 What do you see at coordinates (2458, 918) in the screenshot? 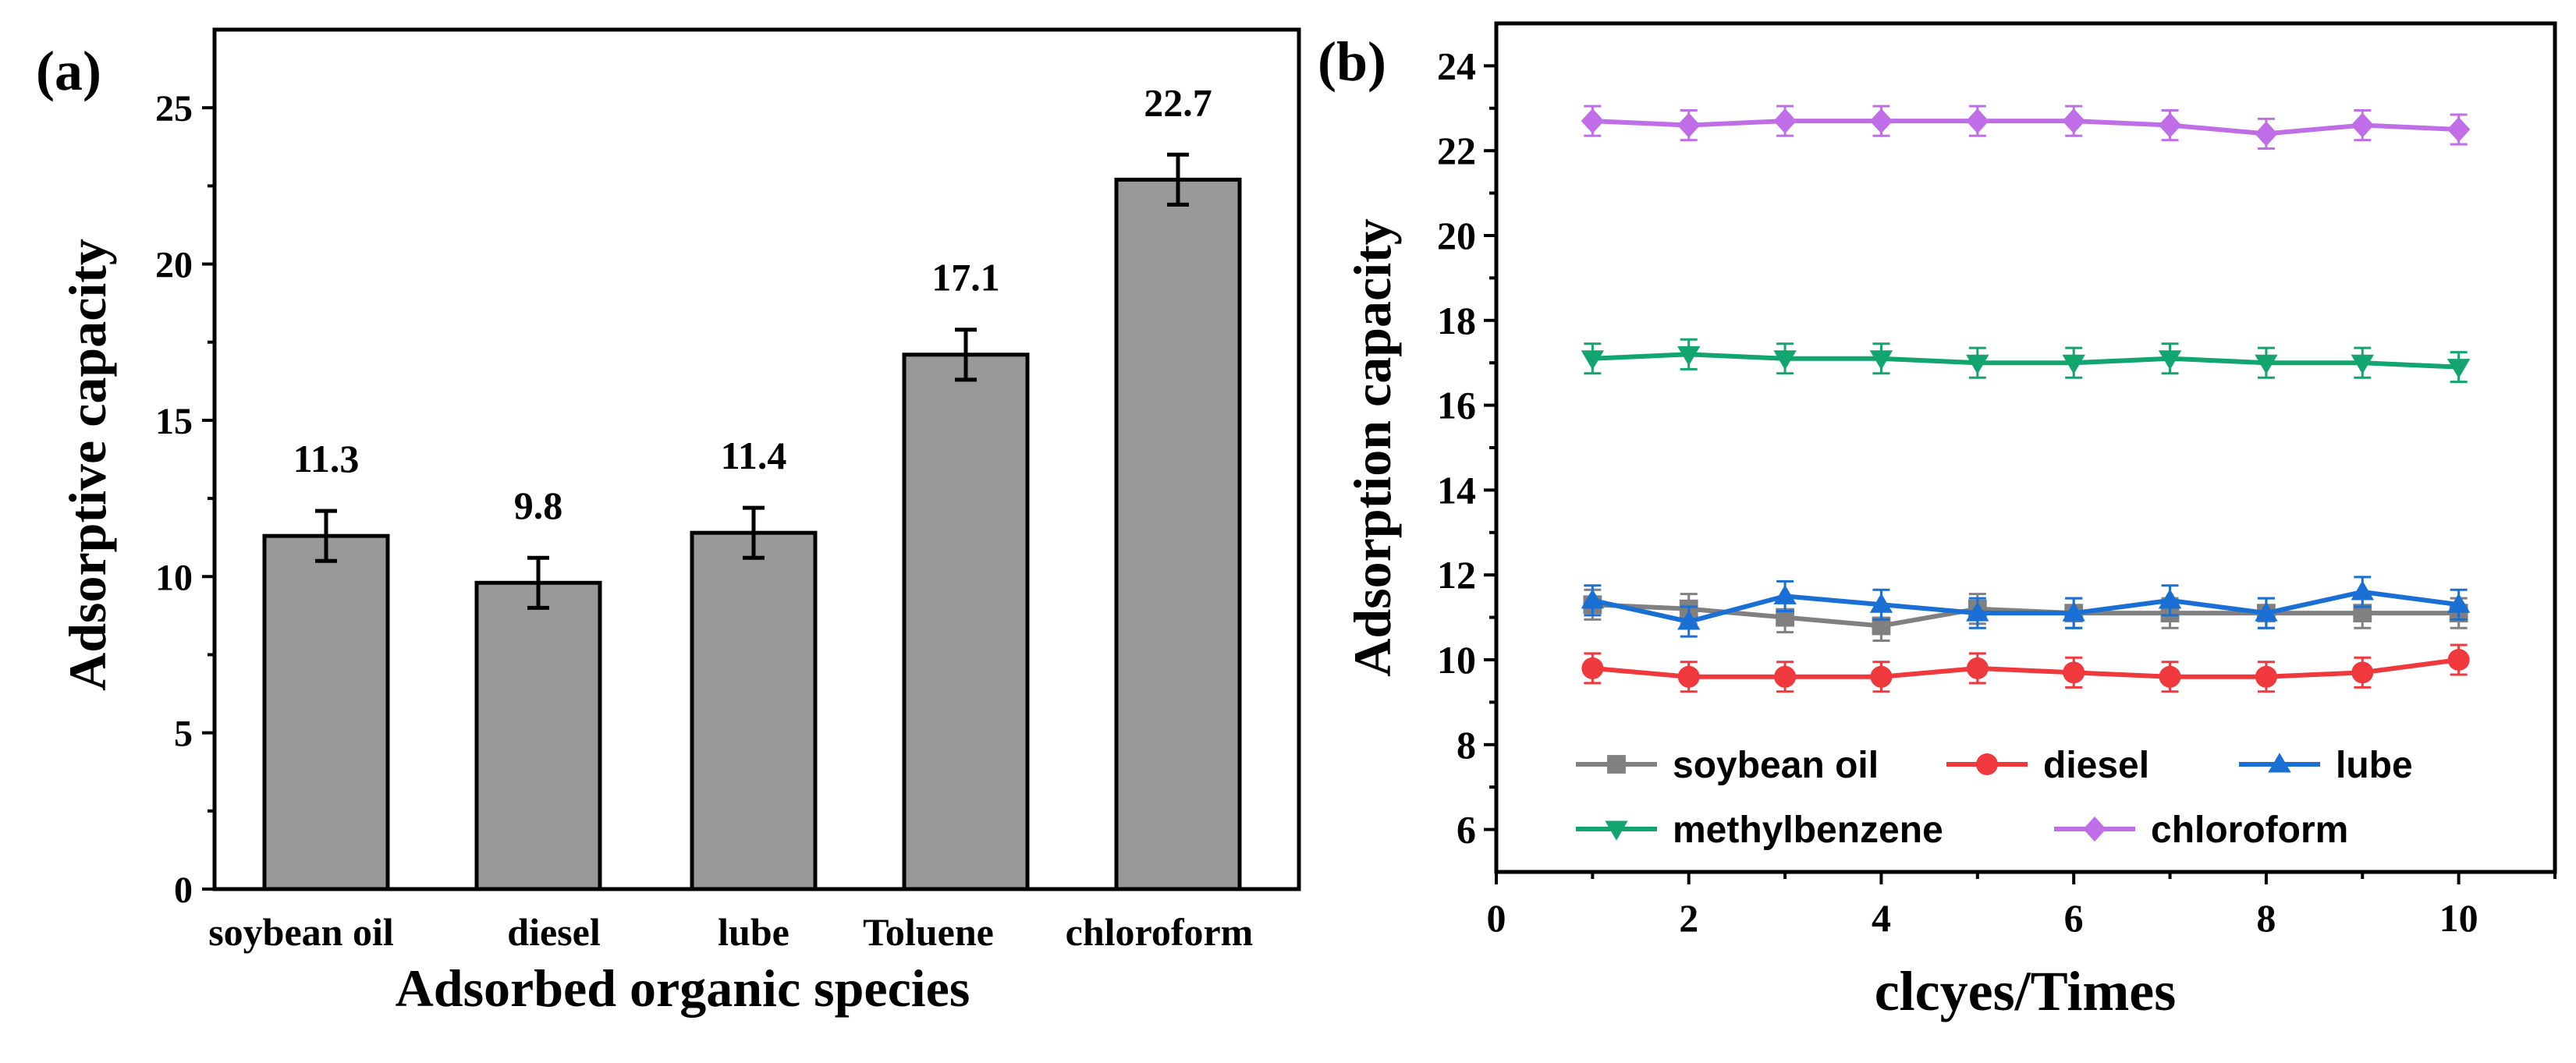
I see `x-tick-label: 10` at bounding box center [2458, 918].